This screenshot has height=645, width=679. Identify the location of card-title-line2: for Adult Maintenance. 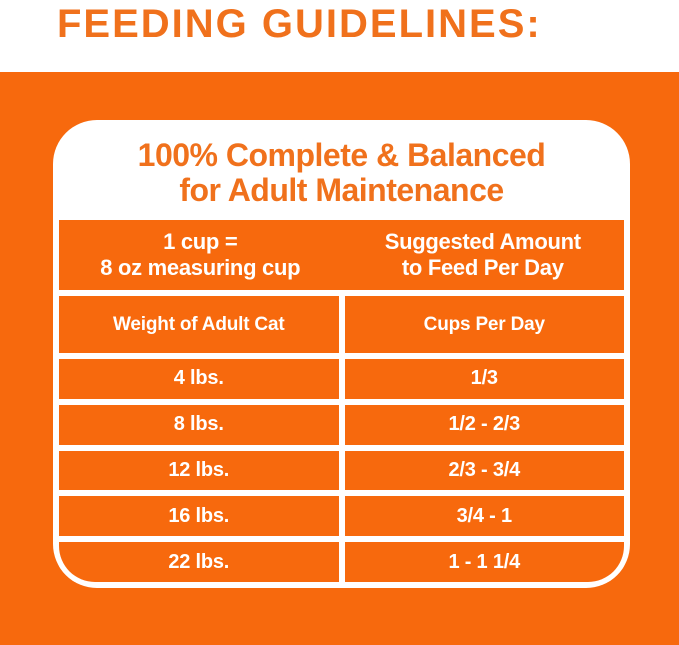
(341, 190).